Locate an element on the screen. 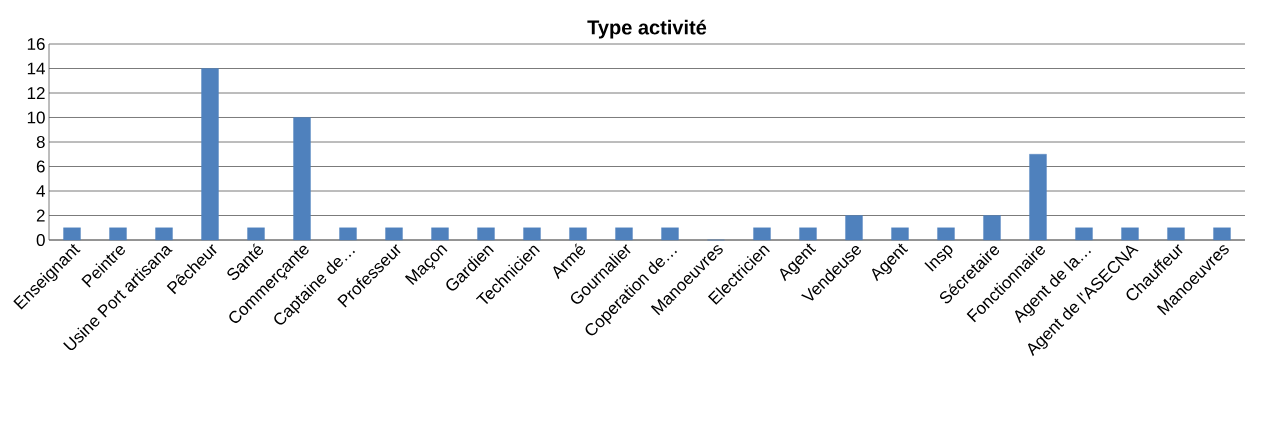  y-tick-label: 4 is located at coordinates (40, 191).